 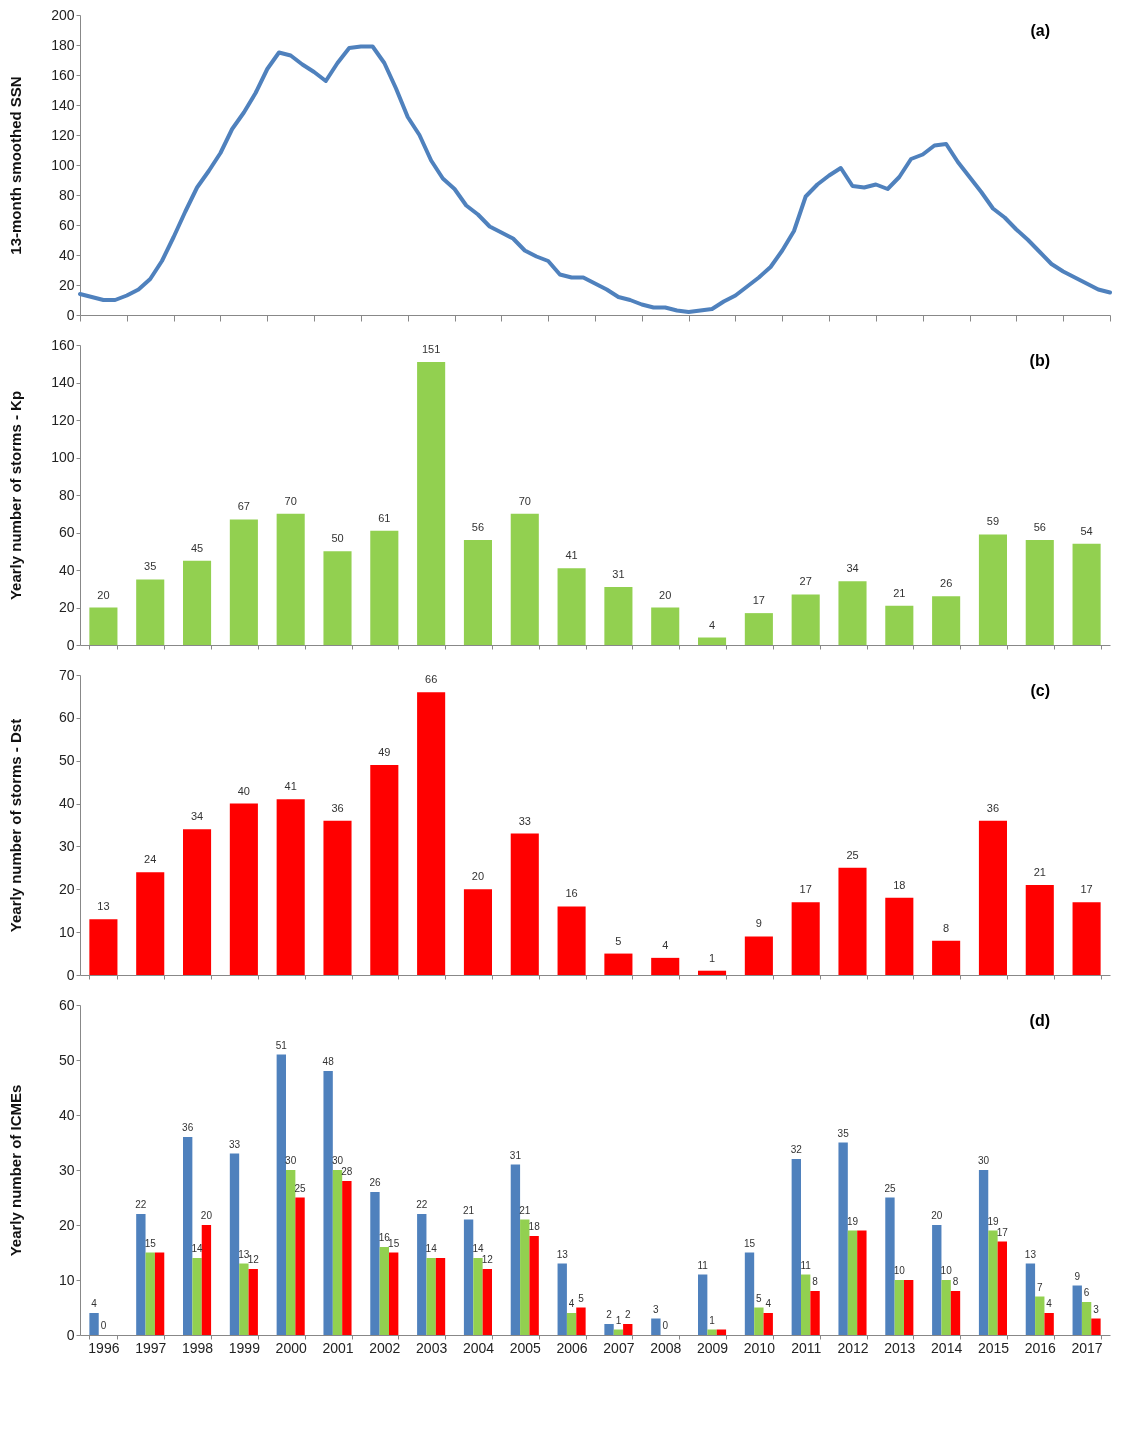 I want to click on y-tick-label: 180, so click(x=63, y=44).